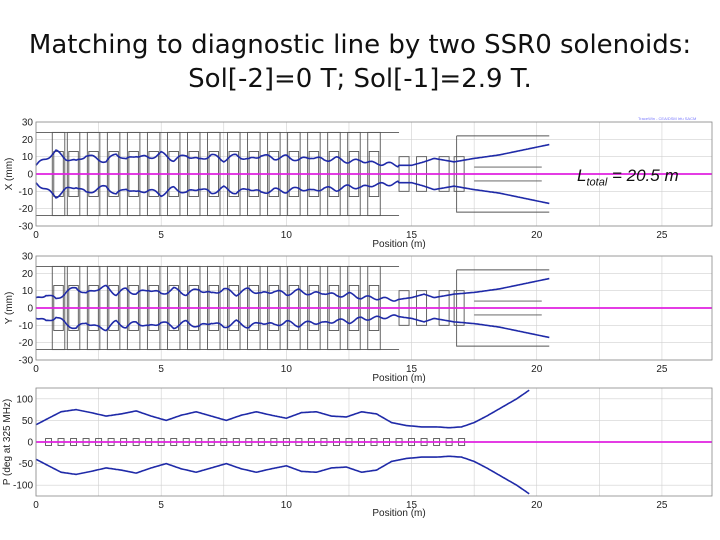 The height and width of the screenshot is (540, 720). Describe the element at coordinates (26, 464) in the screenshot. I see `y-tick-label: -50` at that location.